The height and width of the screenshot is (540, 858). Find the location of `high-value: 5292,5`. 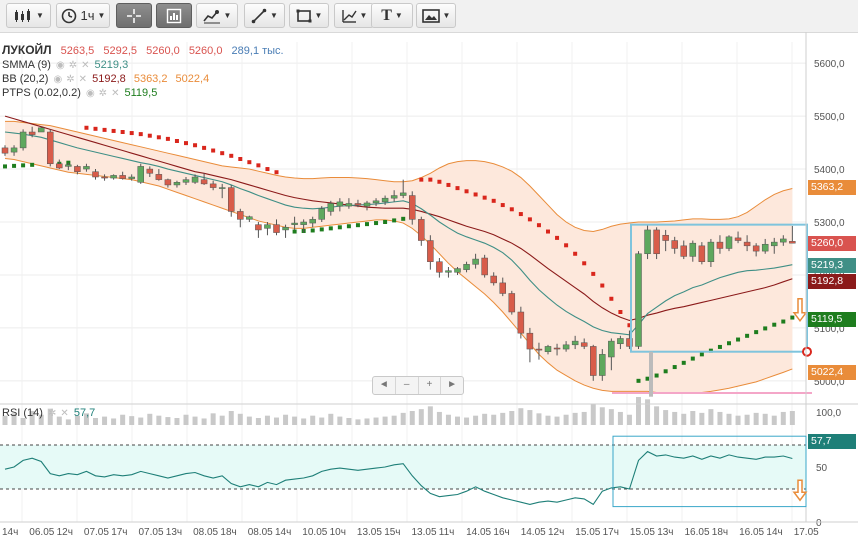

high-value: 5292,5 is located at coordinates (120, 51).